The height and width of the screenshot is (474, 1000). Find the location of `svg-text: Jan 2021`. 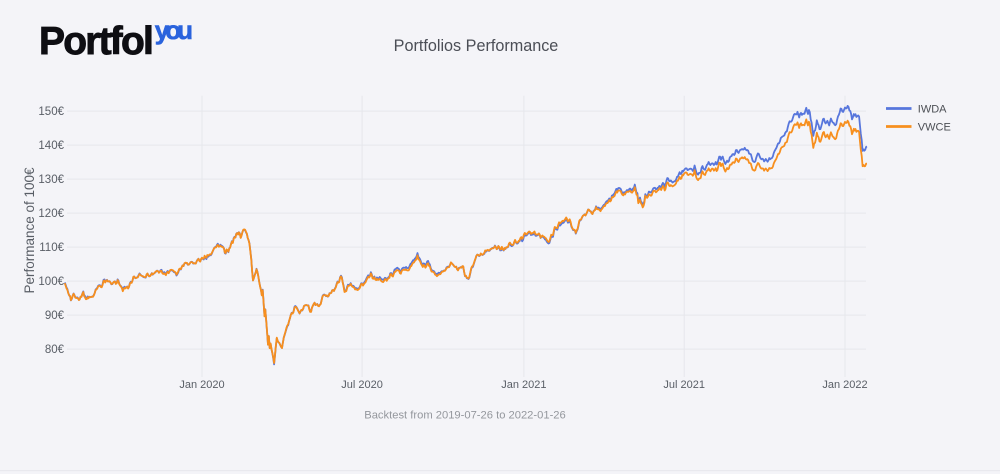

svg-text: Jan 2021 is located at coordinates (523, 385).